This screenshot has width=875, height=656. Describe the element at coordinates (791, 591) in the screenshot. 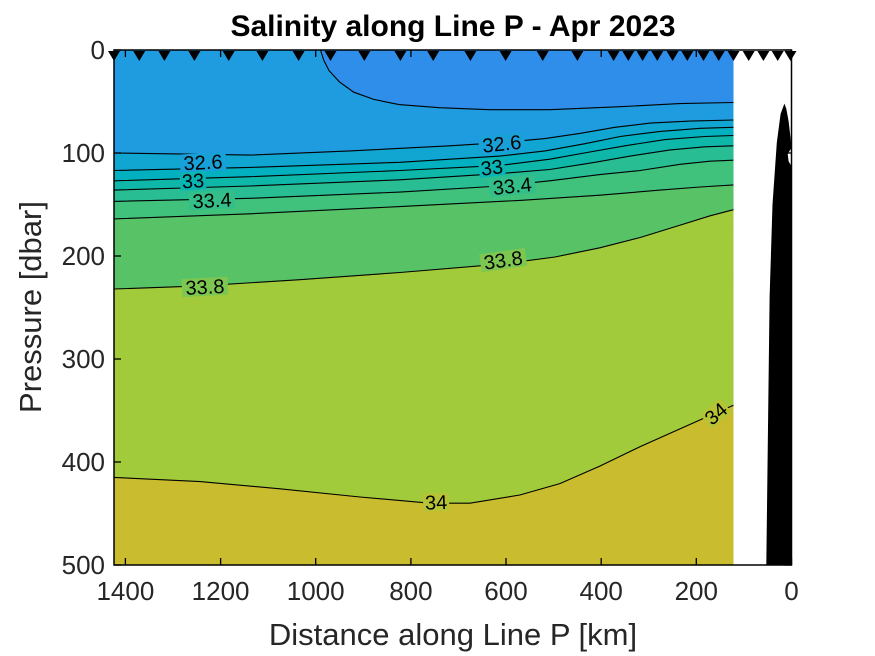

I see `x-tick-label: 0` at that location.